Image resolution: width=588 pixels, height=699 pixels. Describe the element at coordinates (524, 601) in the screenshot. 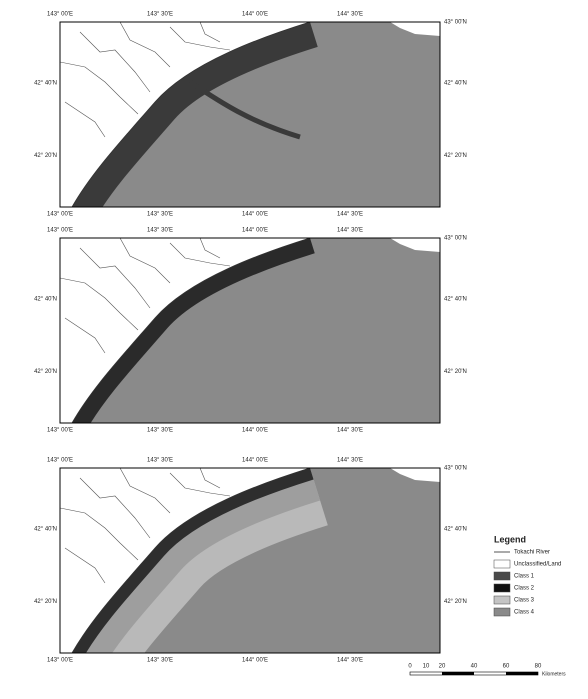

I see `legend-label: Class 3` at that location.